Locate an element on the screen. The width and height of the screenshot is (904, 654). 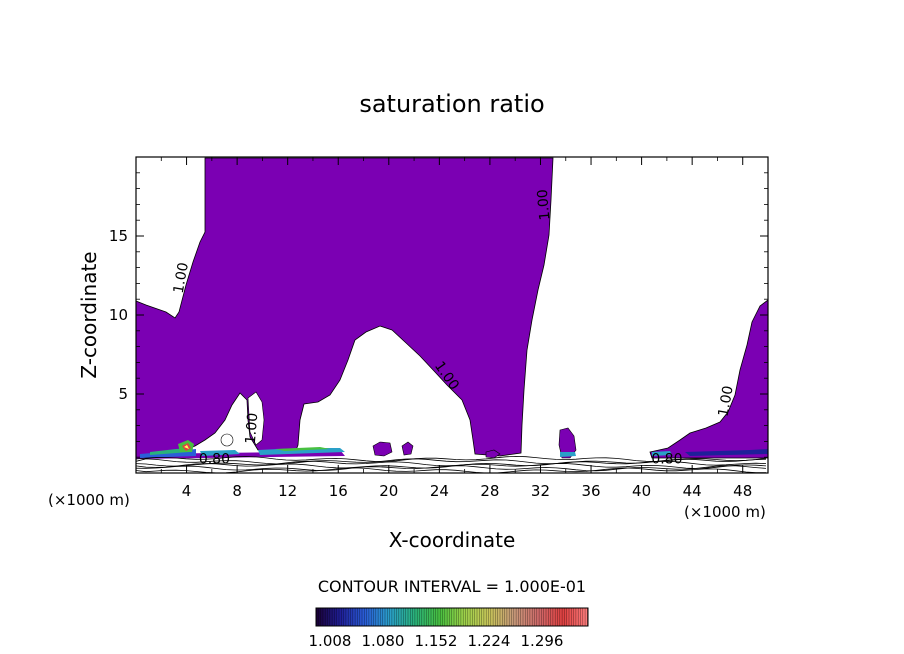
y-axis-label: Z-coordinate is located at coordinates (89, 314).